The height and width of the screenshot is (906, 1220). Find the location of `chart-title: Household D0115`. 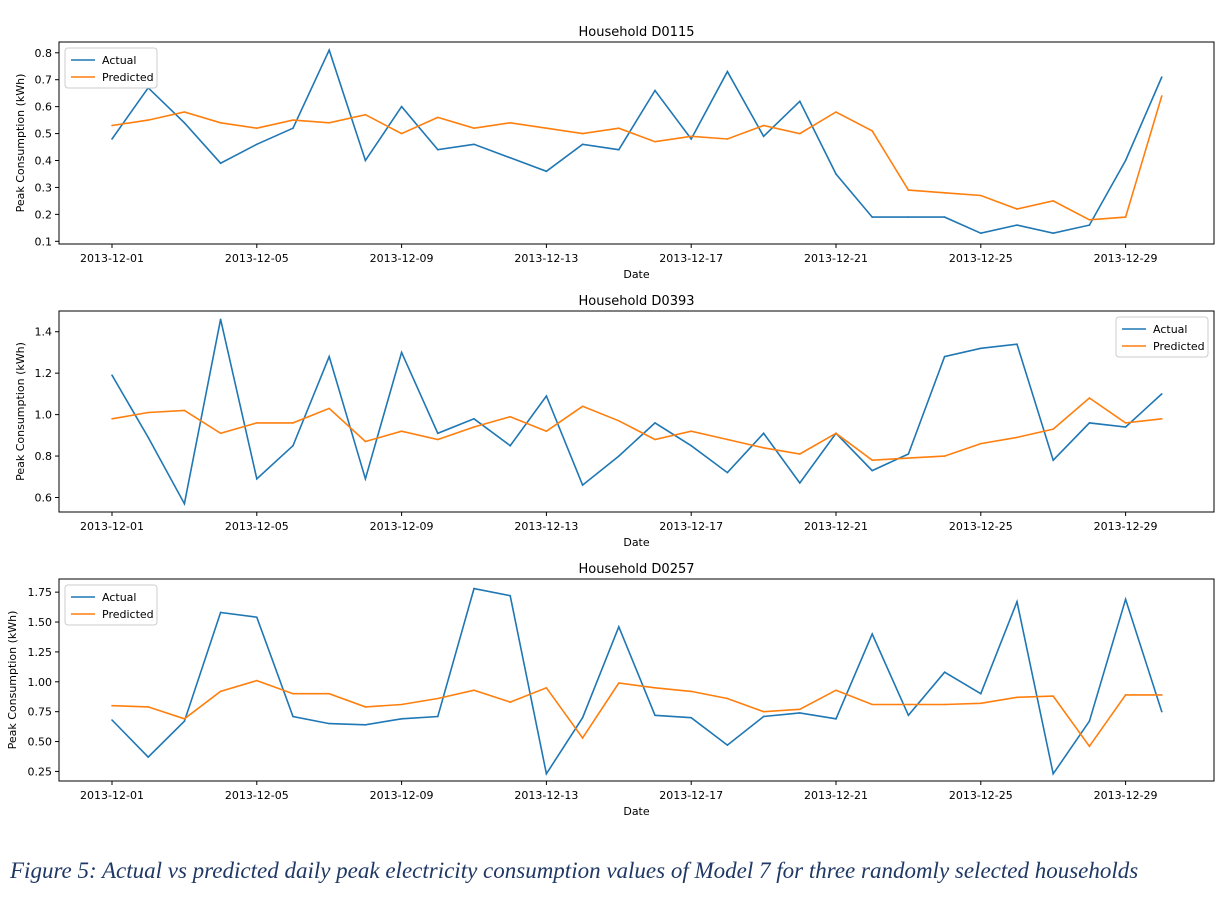

chart-title: Household D0115 is located at coordinates (636, 32).